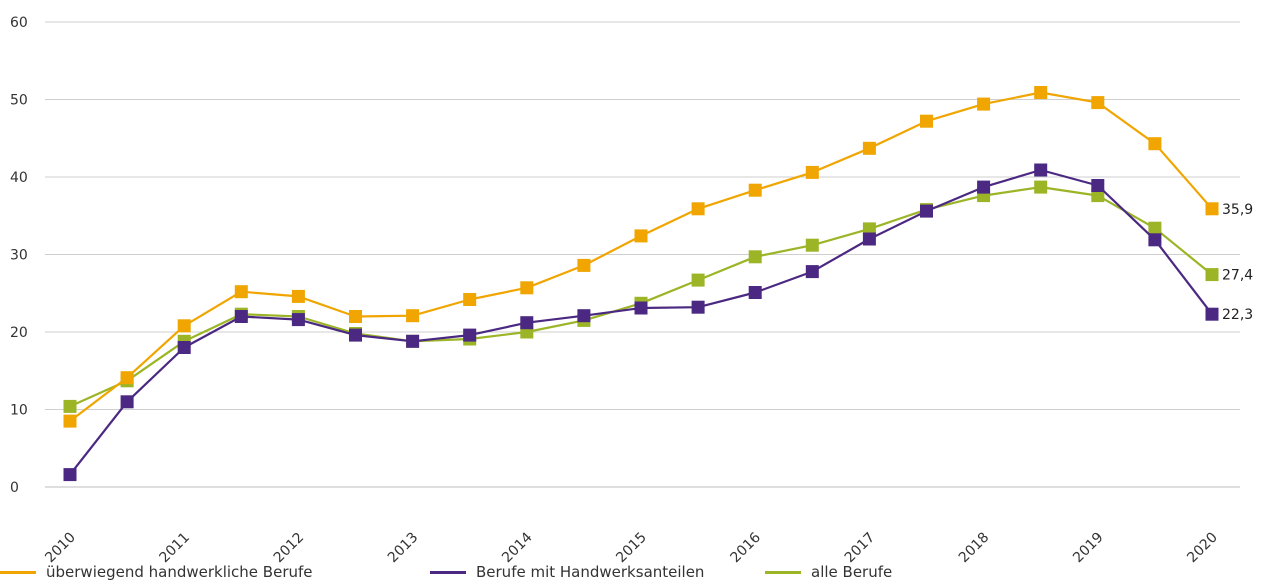 This screenshot has width=1268, height=585. I want to click on legend-item-handwerksanteilen: Berufe mit Handwerksanteilen, so click(567, 572).